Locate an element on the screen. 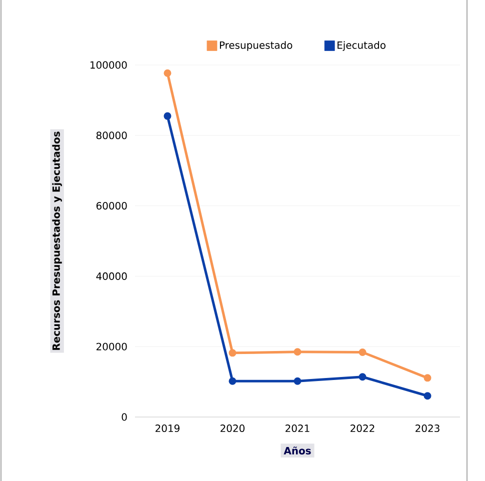  y-axis-title: Recursos Presupuestados y Ejecutados is located at coordinates (57, 241).